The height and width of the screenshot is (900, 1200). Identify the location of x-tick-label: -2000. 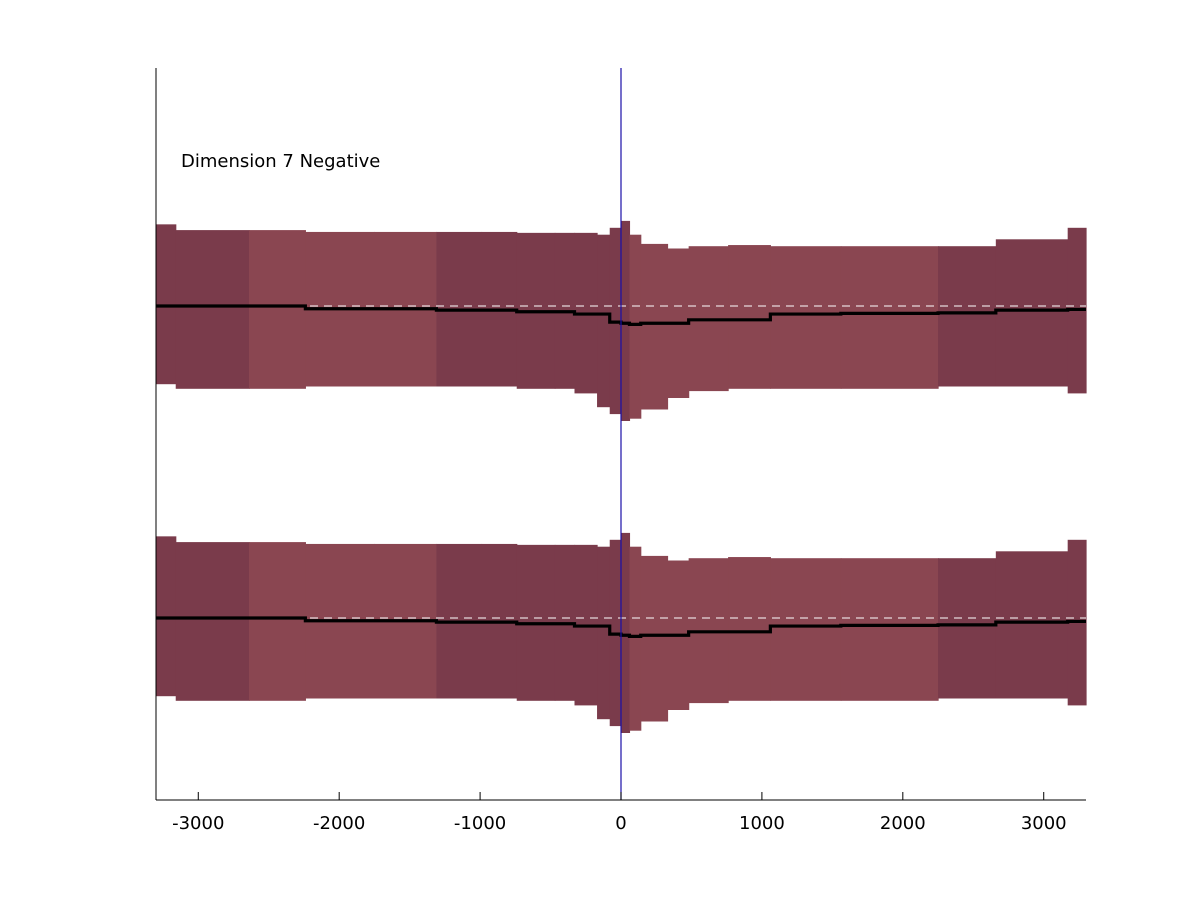
(339, 823).